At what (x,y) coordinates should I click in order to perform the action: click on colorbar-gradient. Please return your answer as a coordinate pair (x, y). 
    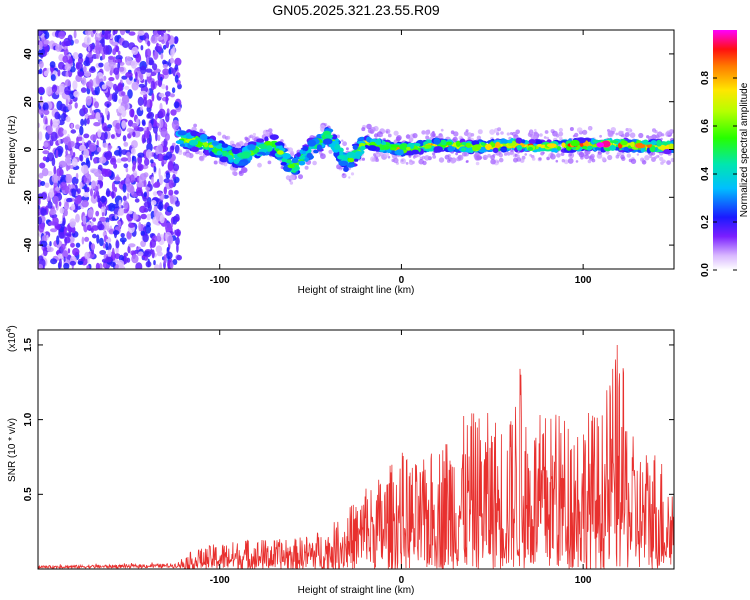
    Looking at the image, I should click on (725, 150).